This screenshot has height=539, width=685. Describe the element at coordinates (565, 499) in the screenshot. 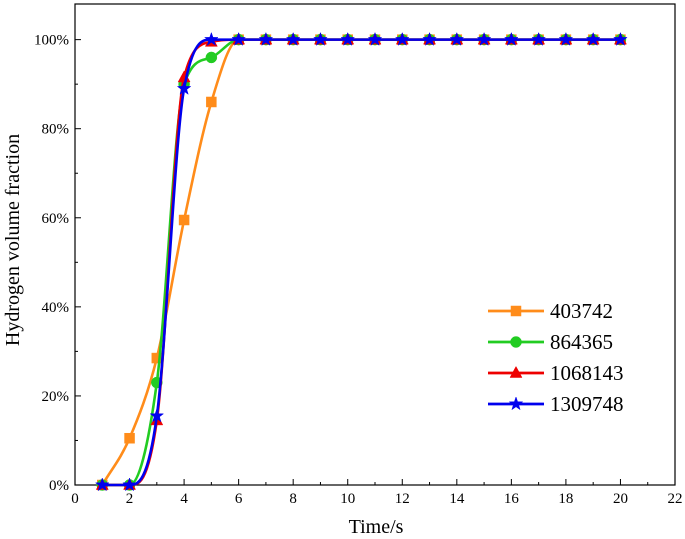

I see `x-tick-label: 18` at that location.